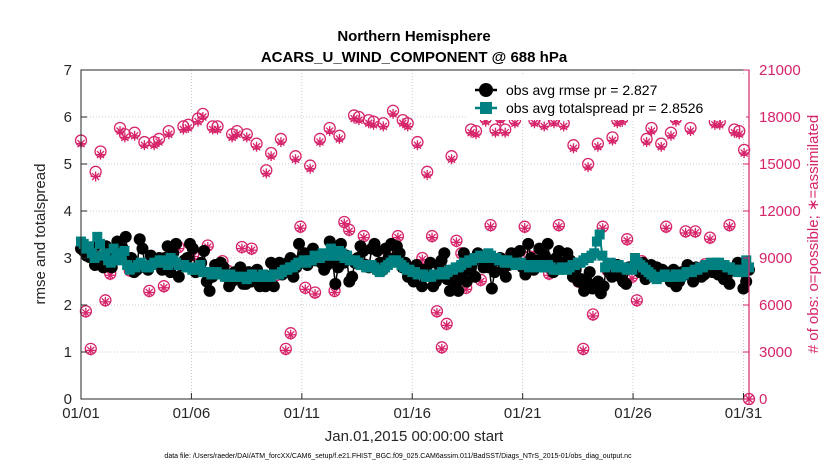 This screenshot has width=830, height=470. What do you see at coordinates (775, 258) in the screenshot?
I see `y-tick-label-right: 9000` at bounding box center [775, 258].